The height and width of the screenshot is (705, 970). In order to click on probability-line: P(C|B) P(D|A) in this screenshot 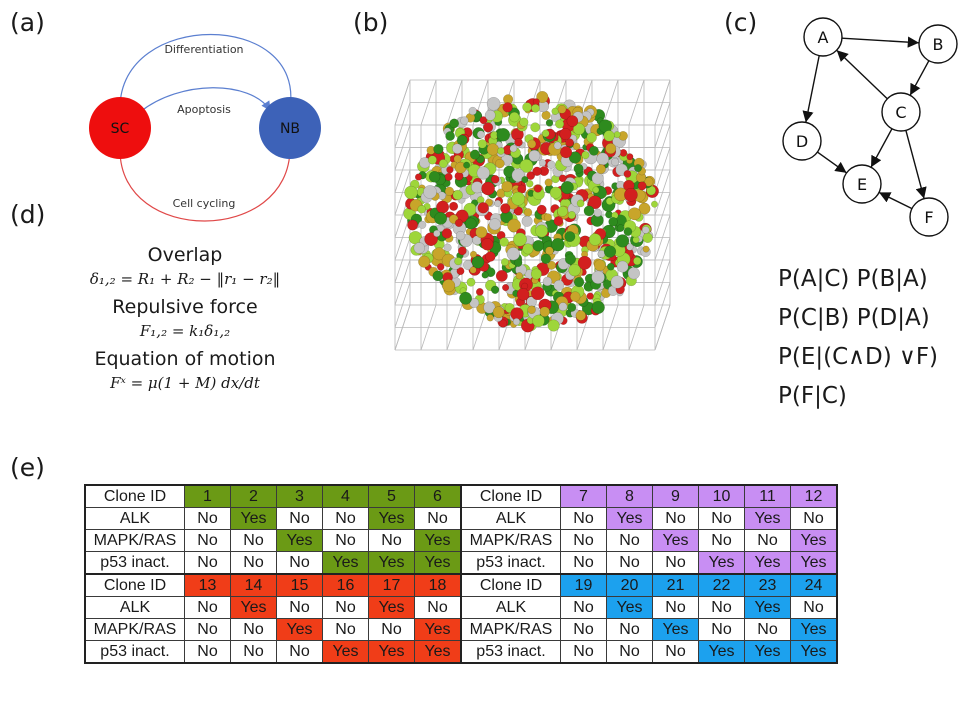, I will do `click(854, 318)`.